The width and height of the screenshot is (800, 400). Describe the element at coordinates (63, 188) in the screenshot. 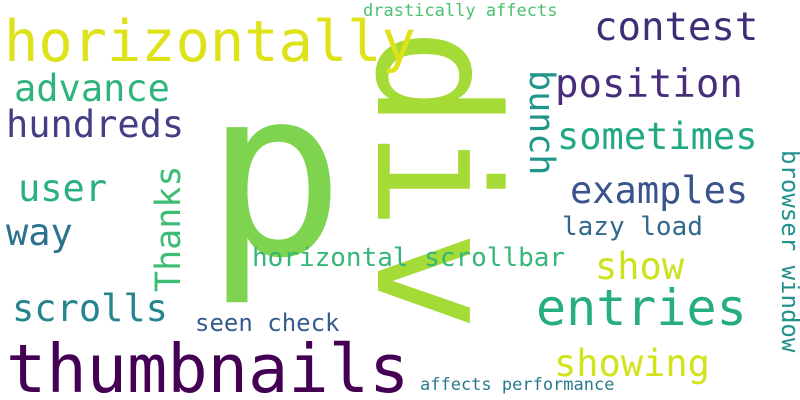

I see `word-user: user` at that location.